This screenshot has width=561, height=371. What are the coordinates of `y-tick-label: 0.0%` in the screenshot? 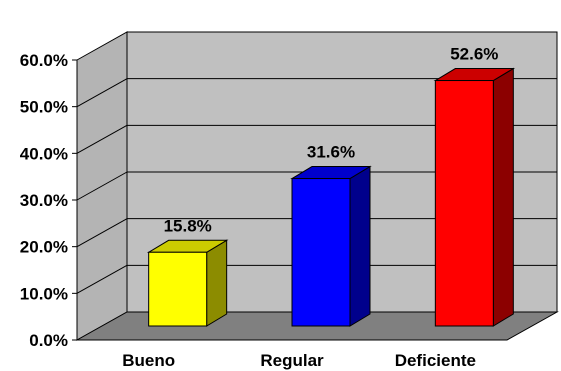 It's located at (48, 340).